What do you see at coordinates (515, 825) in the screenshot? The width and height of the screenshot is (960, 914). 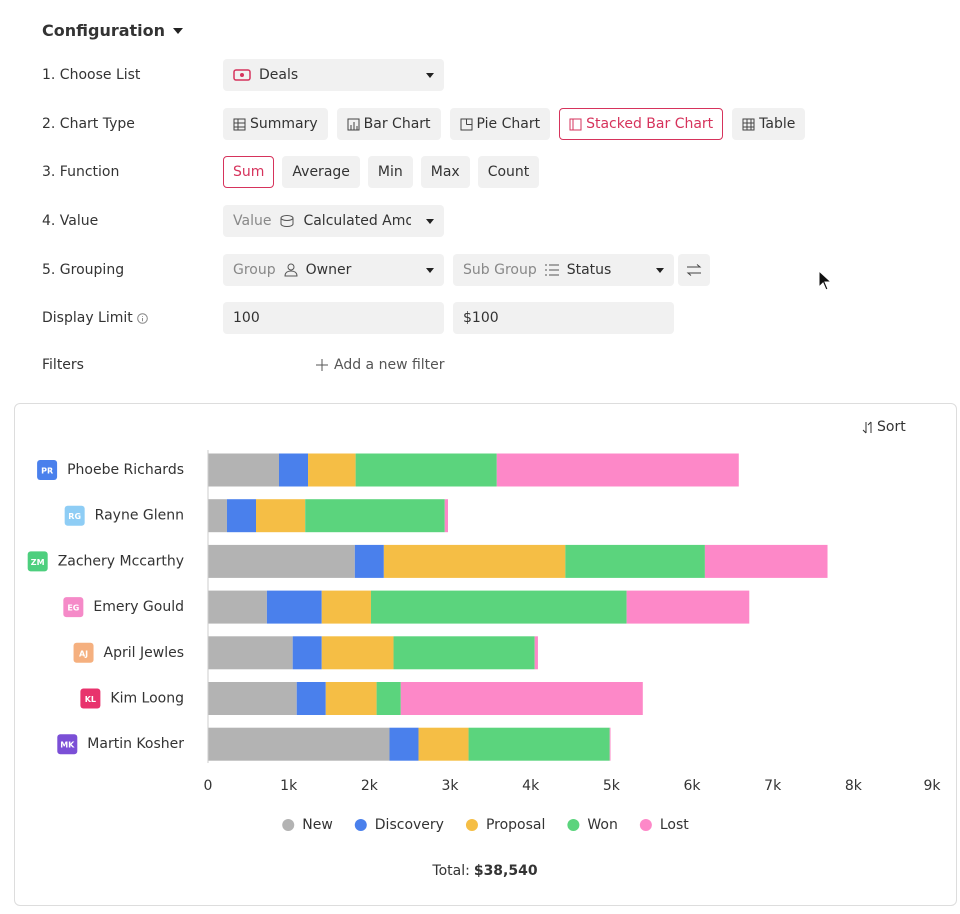 I see `legend-label: Proposal` at bounding box center [515, 825].